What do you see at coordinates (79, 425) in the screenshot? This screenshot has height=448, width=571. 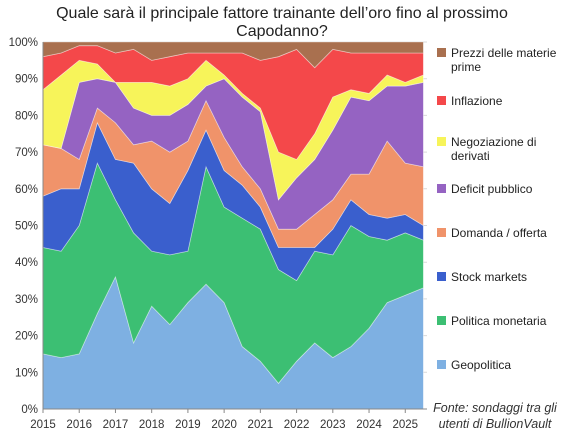 I see `x-tick-label: 2016` at bounding box center [79, 425].